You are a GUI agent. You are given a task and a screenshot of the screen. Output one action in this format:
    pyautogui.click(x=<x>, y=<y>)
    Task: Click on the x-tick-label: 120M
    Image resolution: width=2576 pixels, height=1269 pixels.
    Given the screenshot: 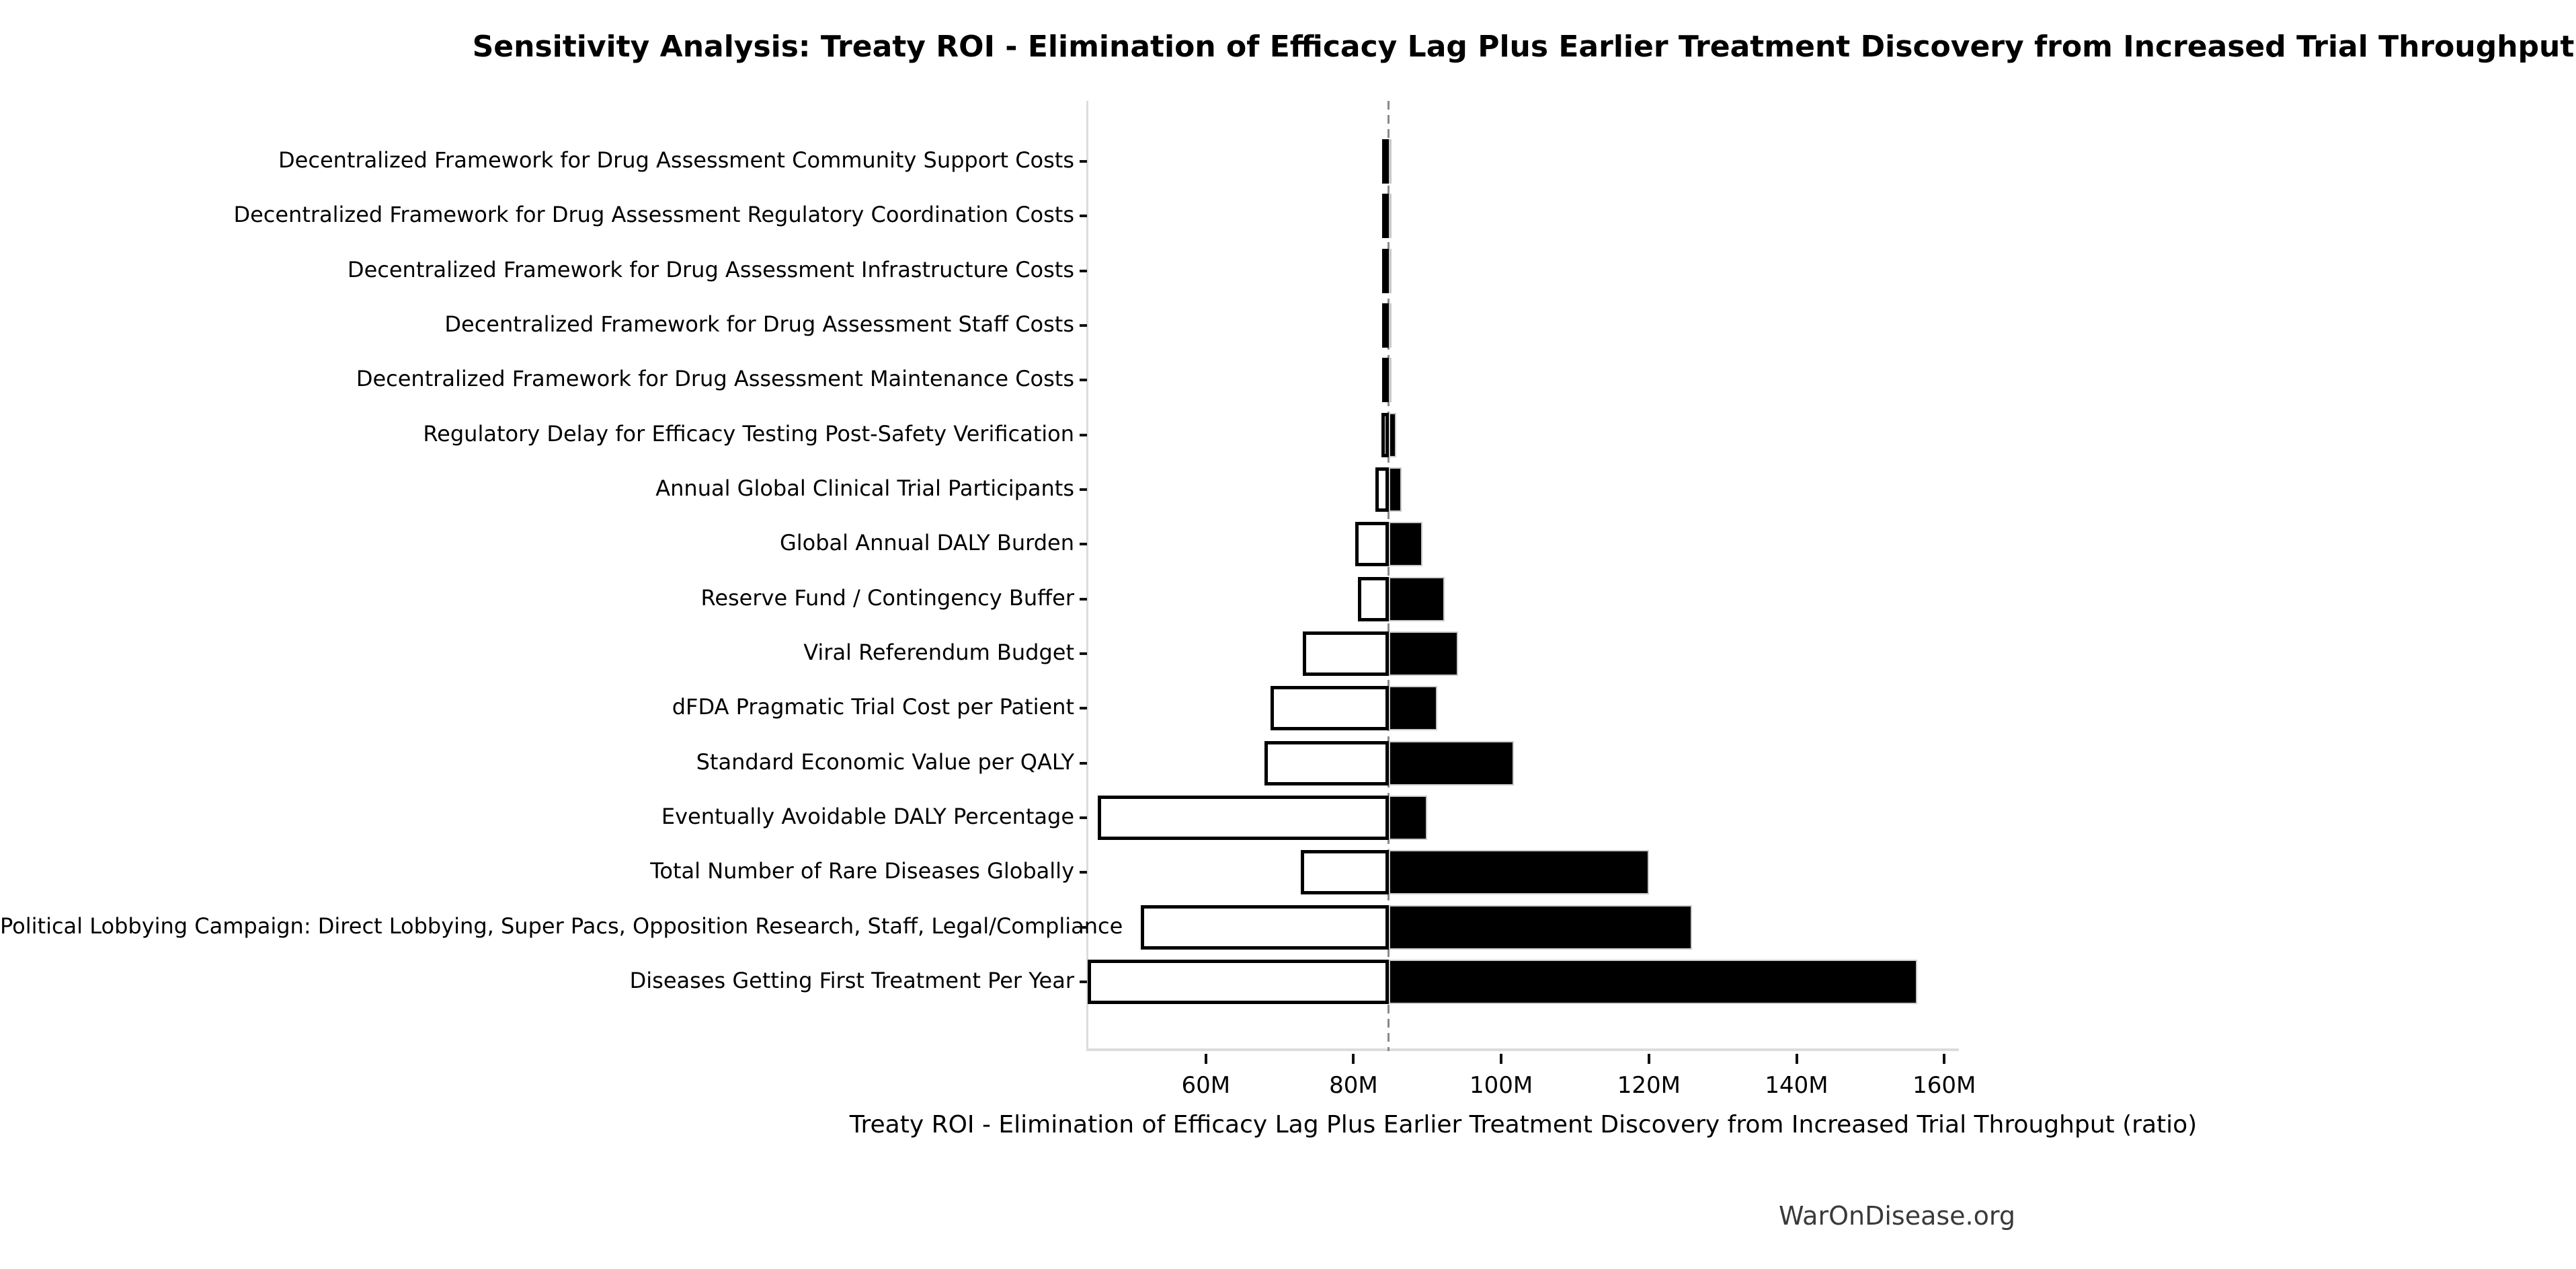 What is the action you would take?
    pyautogui.click(x=1649, y=1085)
    